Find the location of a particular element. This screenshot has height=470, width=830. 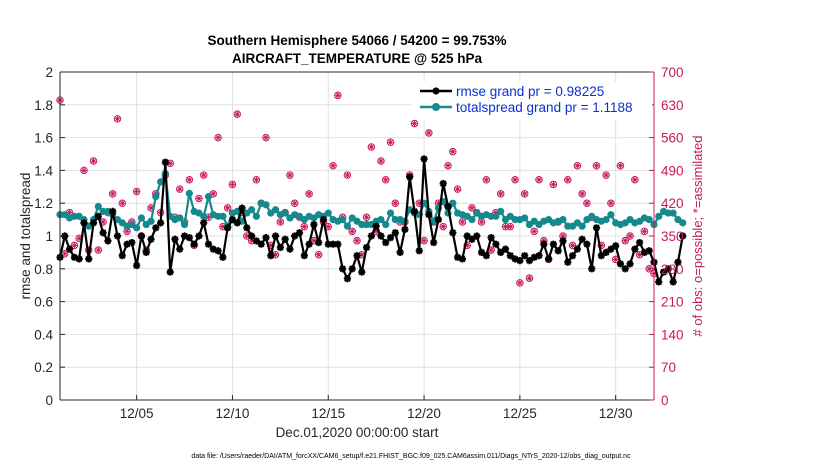

legend-box is located at coordinates (532, 101).